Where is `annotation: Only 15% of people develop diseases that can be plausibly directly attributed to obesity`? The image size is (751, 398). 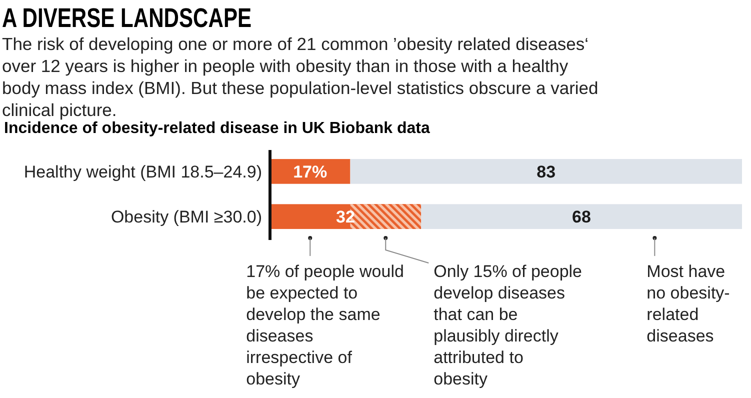 annotation: Only 15% of people develop diseases that can be plausibly directly attributed to obesity is located at coordinates (508, 325).